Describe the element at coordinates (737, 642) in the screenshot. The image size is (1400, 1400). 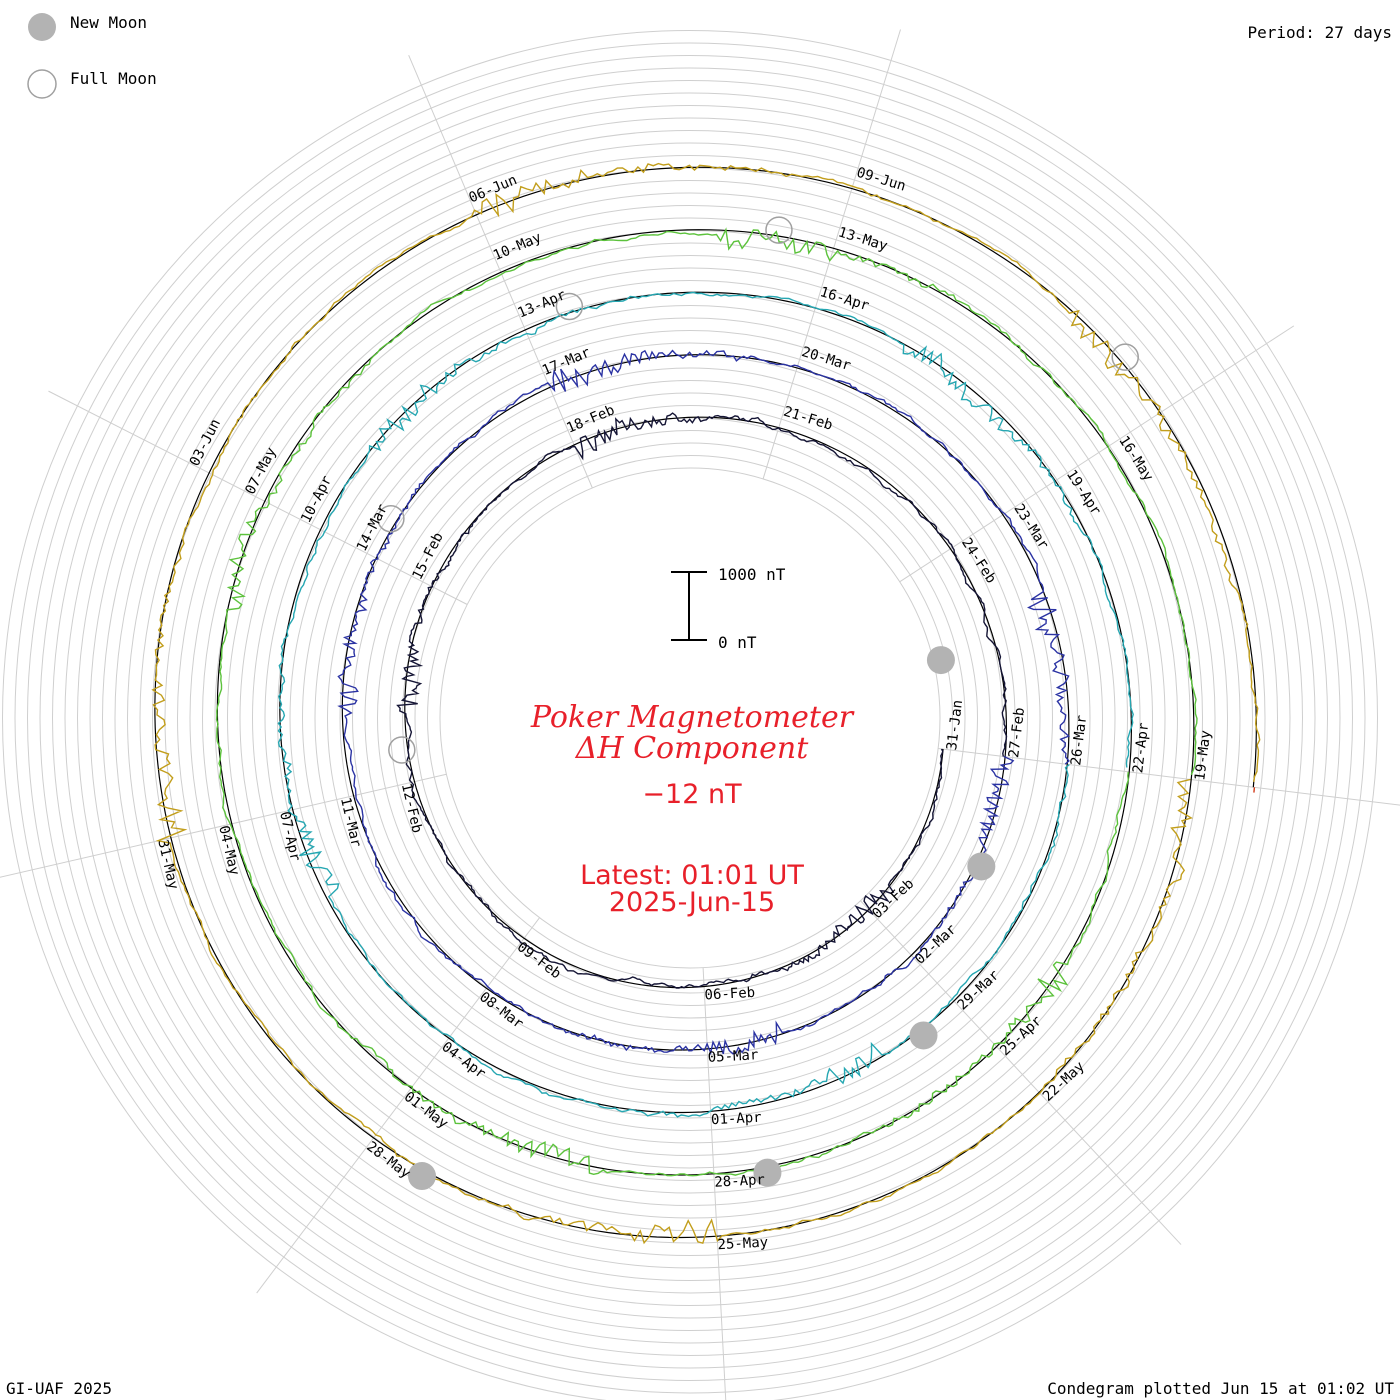
I see `scale-bottom-label: 0 nT` at that location.